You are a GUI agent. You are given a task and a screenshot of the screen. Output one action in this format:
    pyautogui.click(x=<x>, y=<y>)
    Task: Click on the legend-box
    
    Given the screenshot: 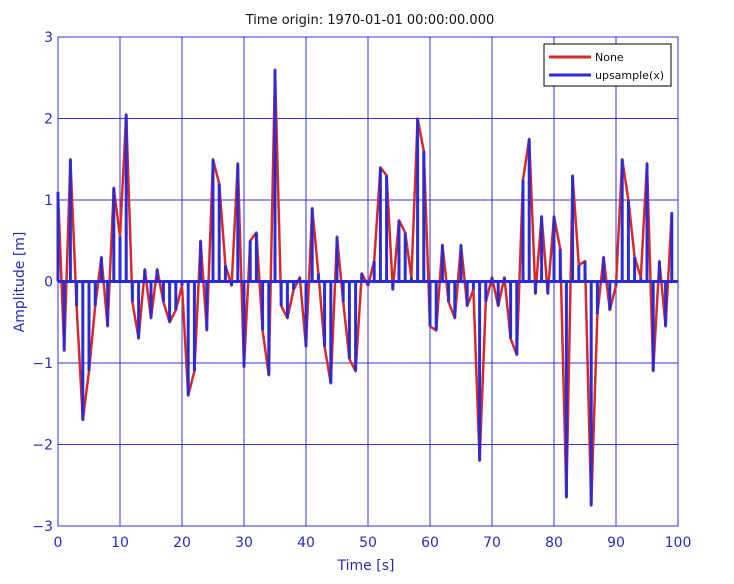 What is the action you would take?
    pyautogui.click(x=607, y=65)
    